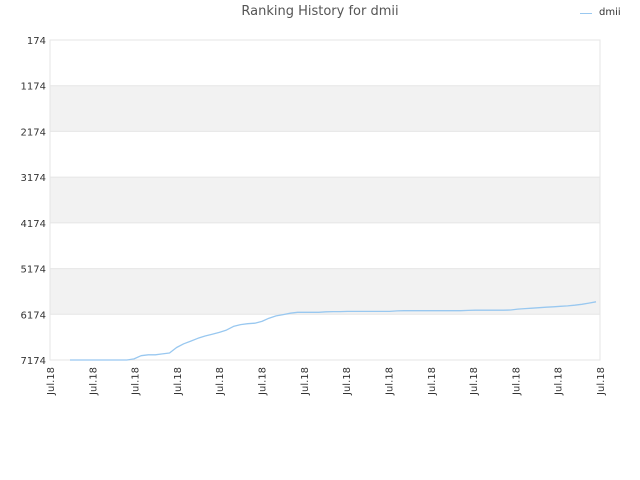  I want to click on legend-line-swatch-icon, so click(586, 13).